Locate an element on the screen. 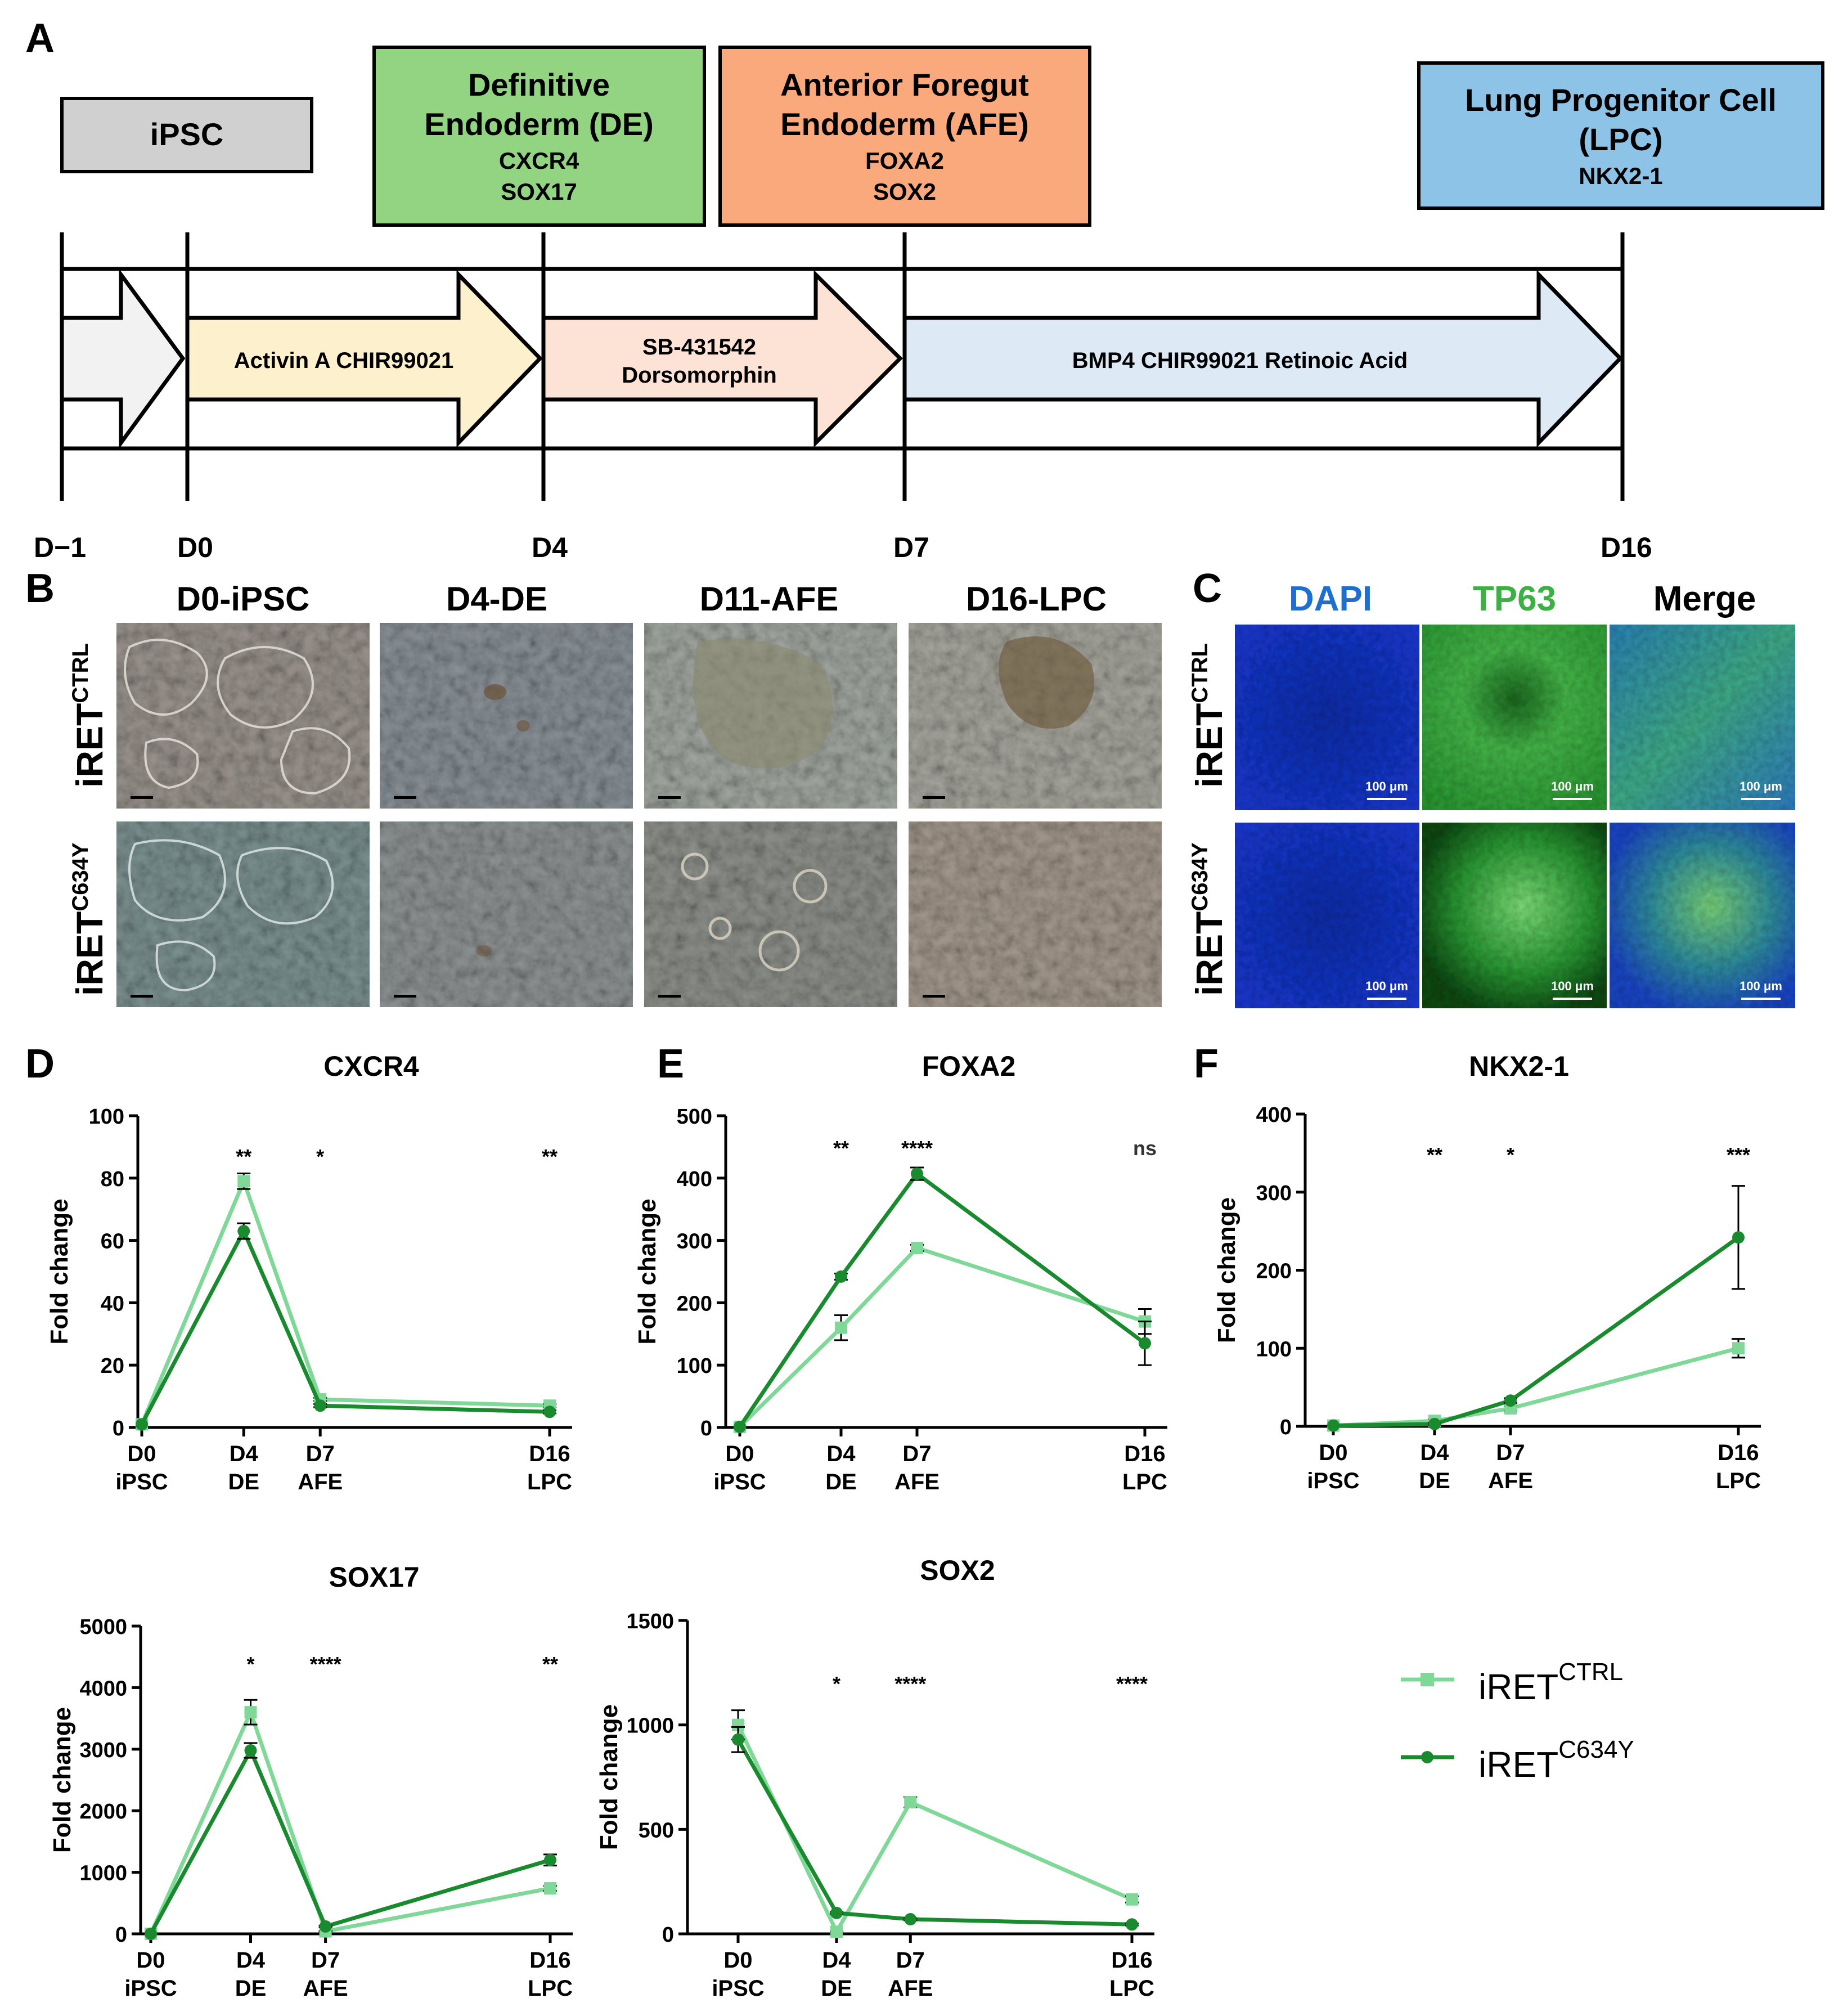 Image resolution: width=1843 pixels, height=2016 pixels. legend-item-ctrl: iRETCTRL is located at coordinates (1512, 1682).